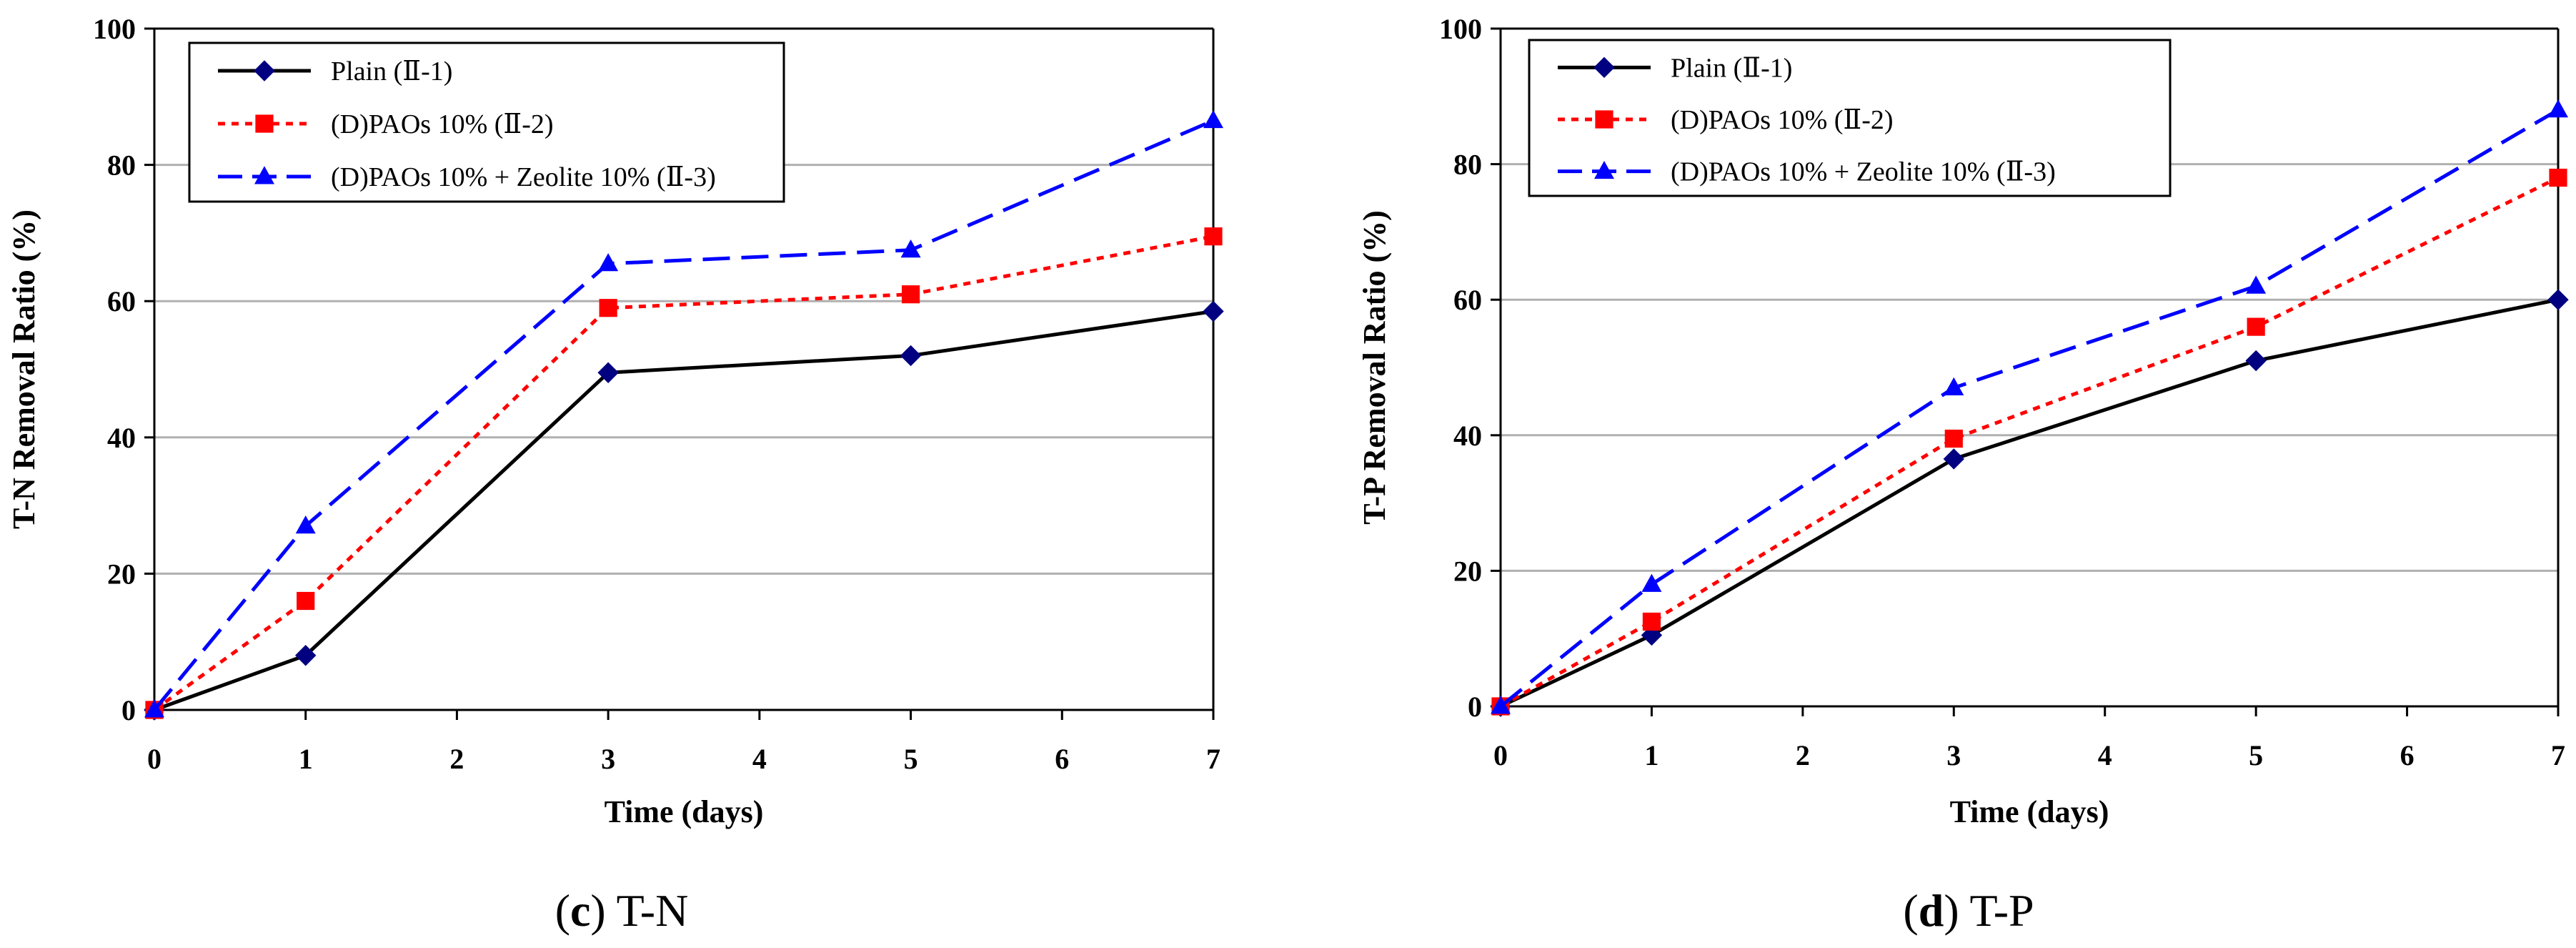  Describe the element at coordinates (1931, 910) in the screenshot. I see `caption-letter: d` at that location.